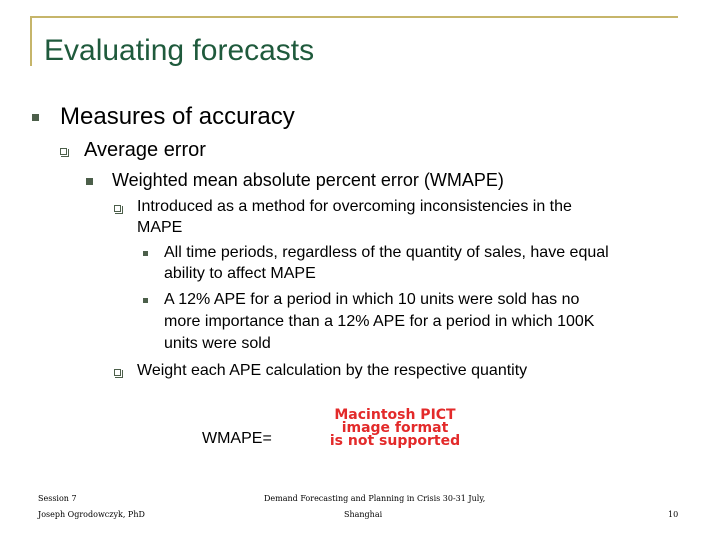 This screenshot has height=540, width=720. What do you see at coordinates (240, 273) in the screenshot?
I see `bullet-all-time-periods-line2: ability to affect MAPE` at bounding box center [240, 273].